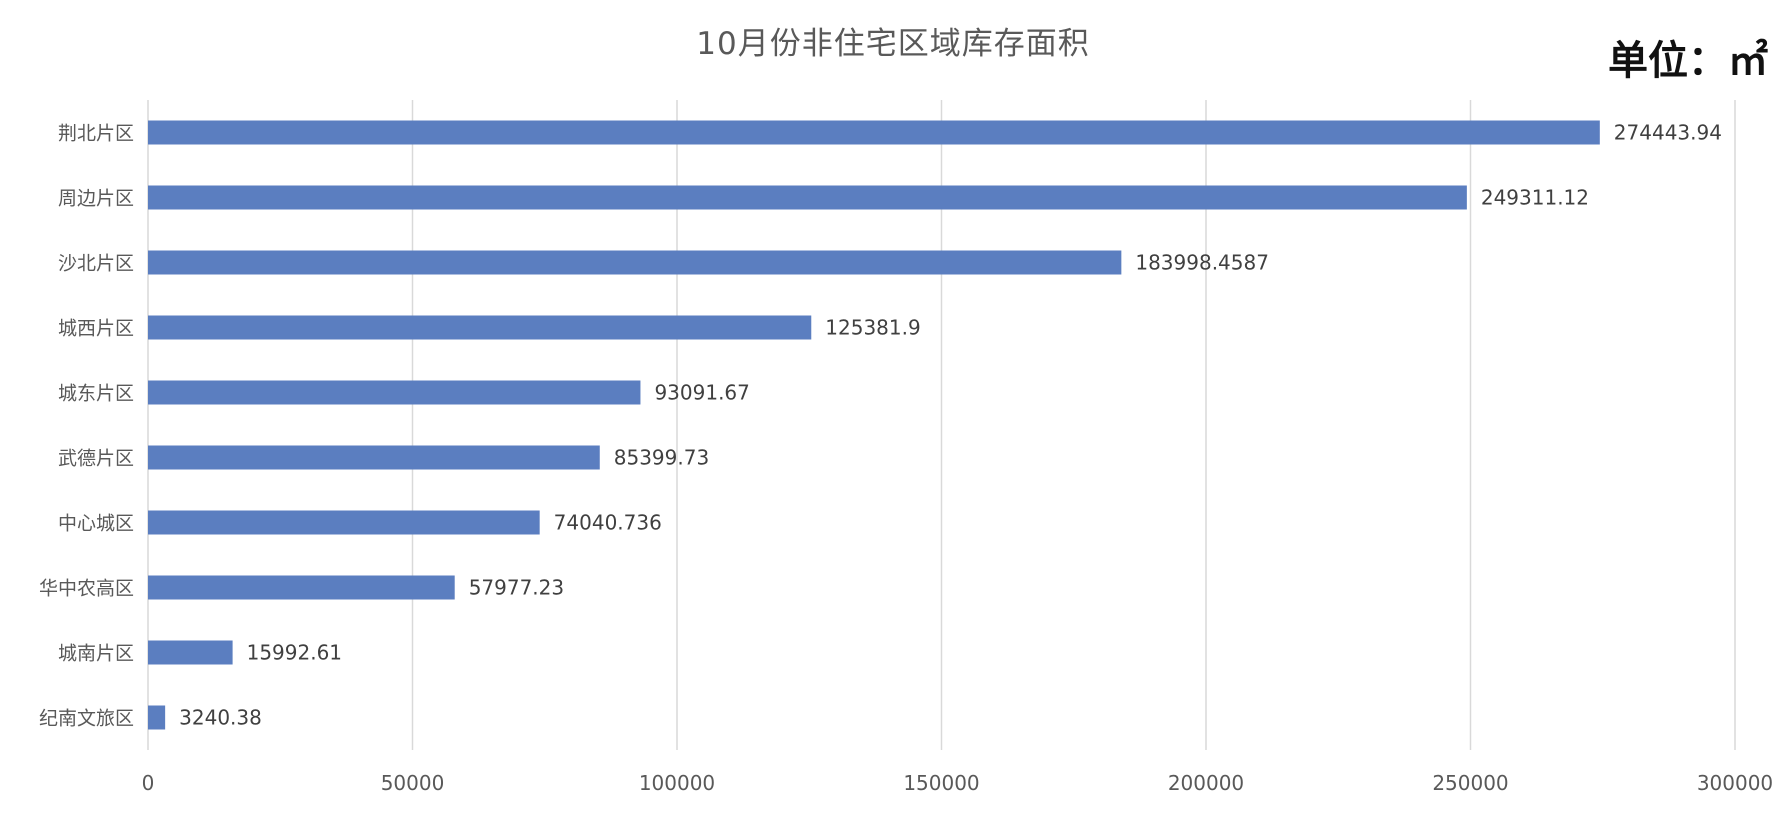  I want to click on chart-title: 10月份非住宅区域库存面积, so click(893, 44).